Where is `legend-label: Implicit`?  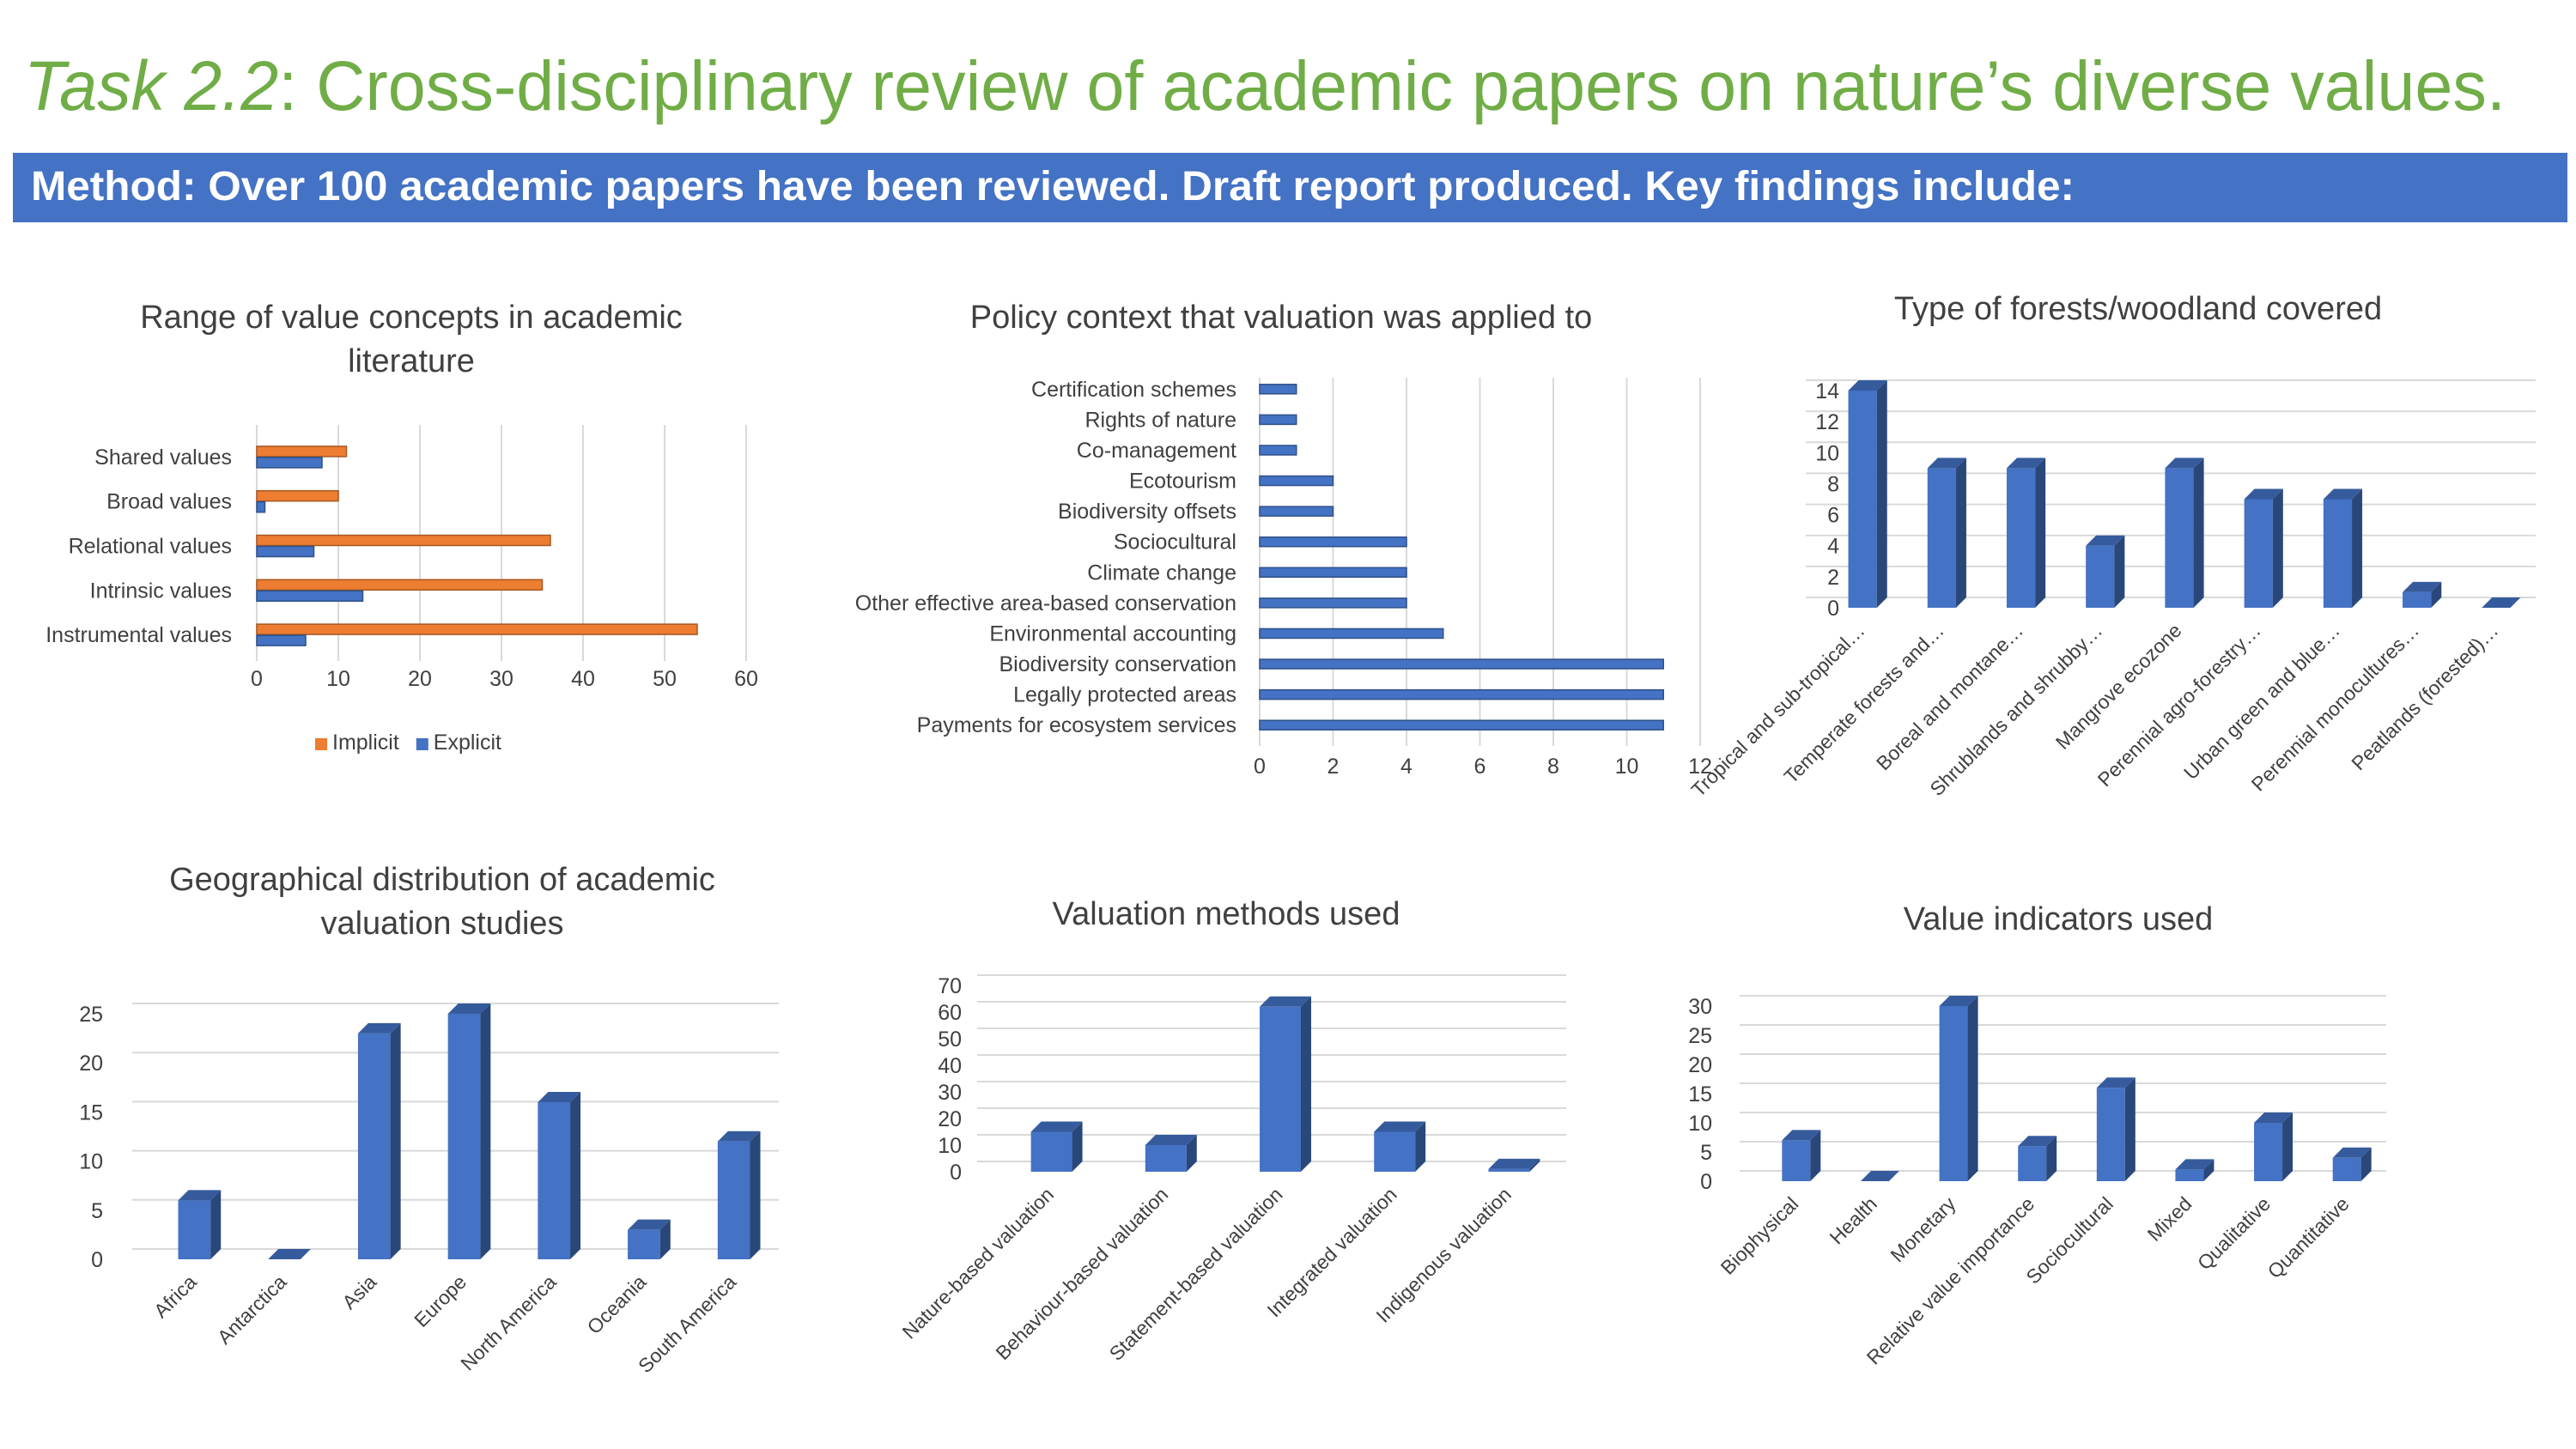
legend-label: Implicit is located at coordinates (366, 743).